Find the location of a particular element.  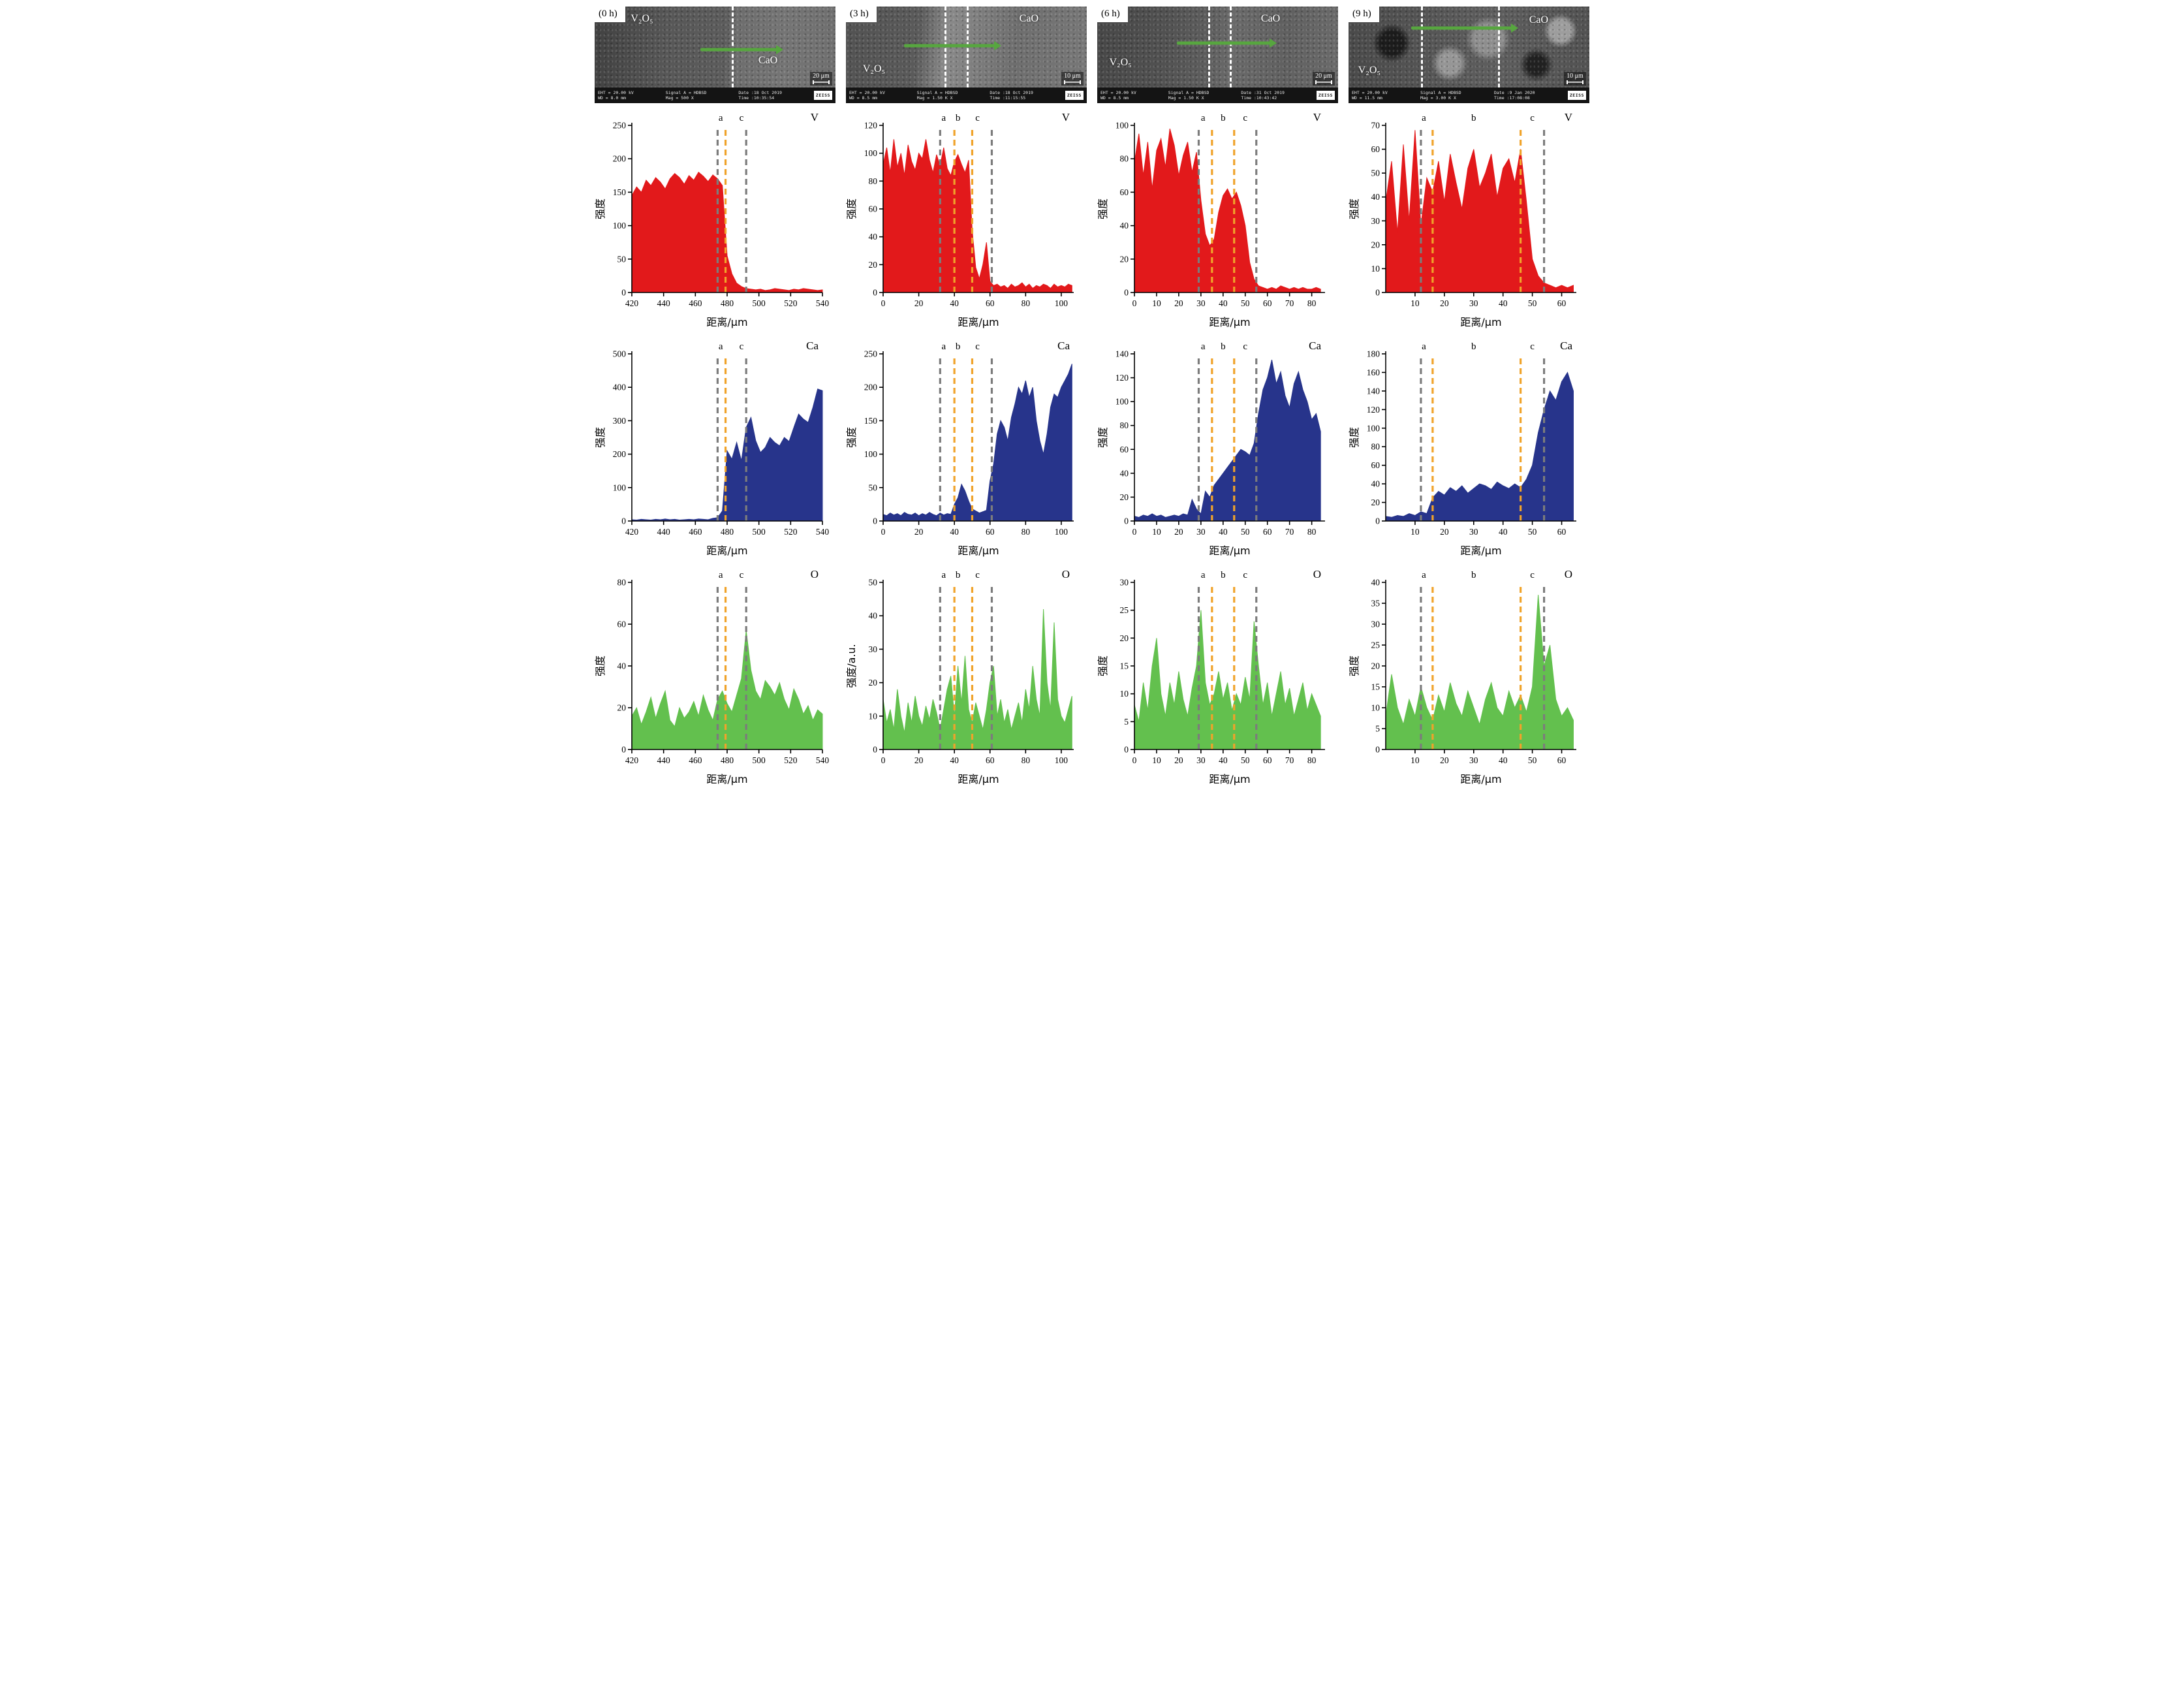

y-tick-label: 160 is located at coordinates (1374, 372).